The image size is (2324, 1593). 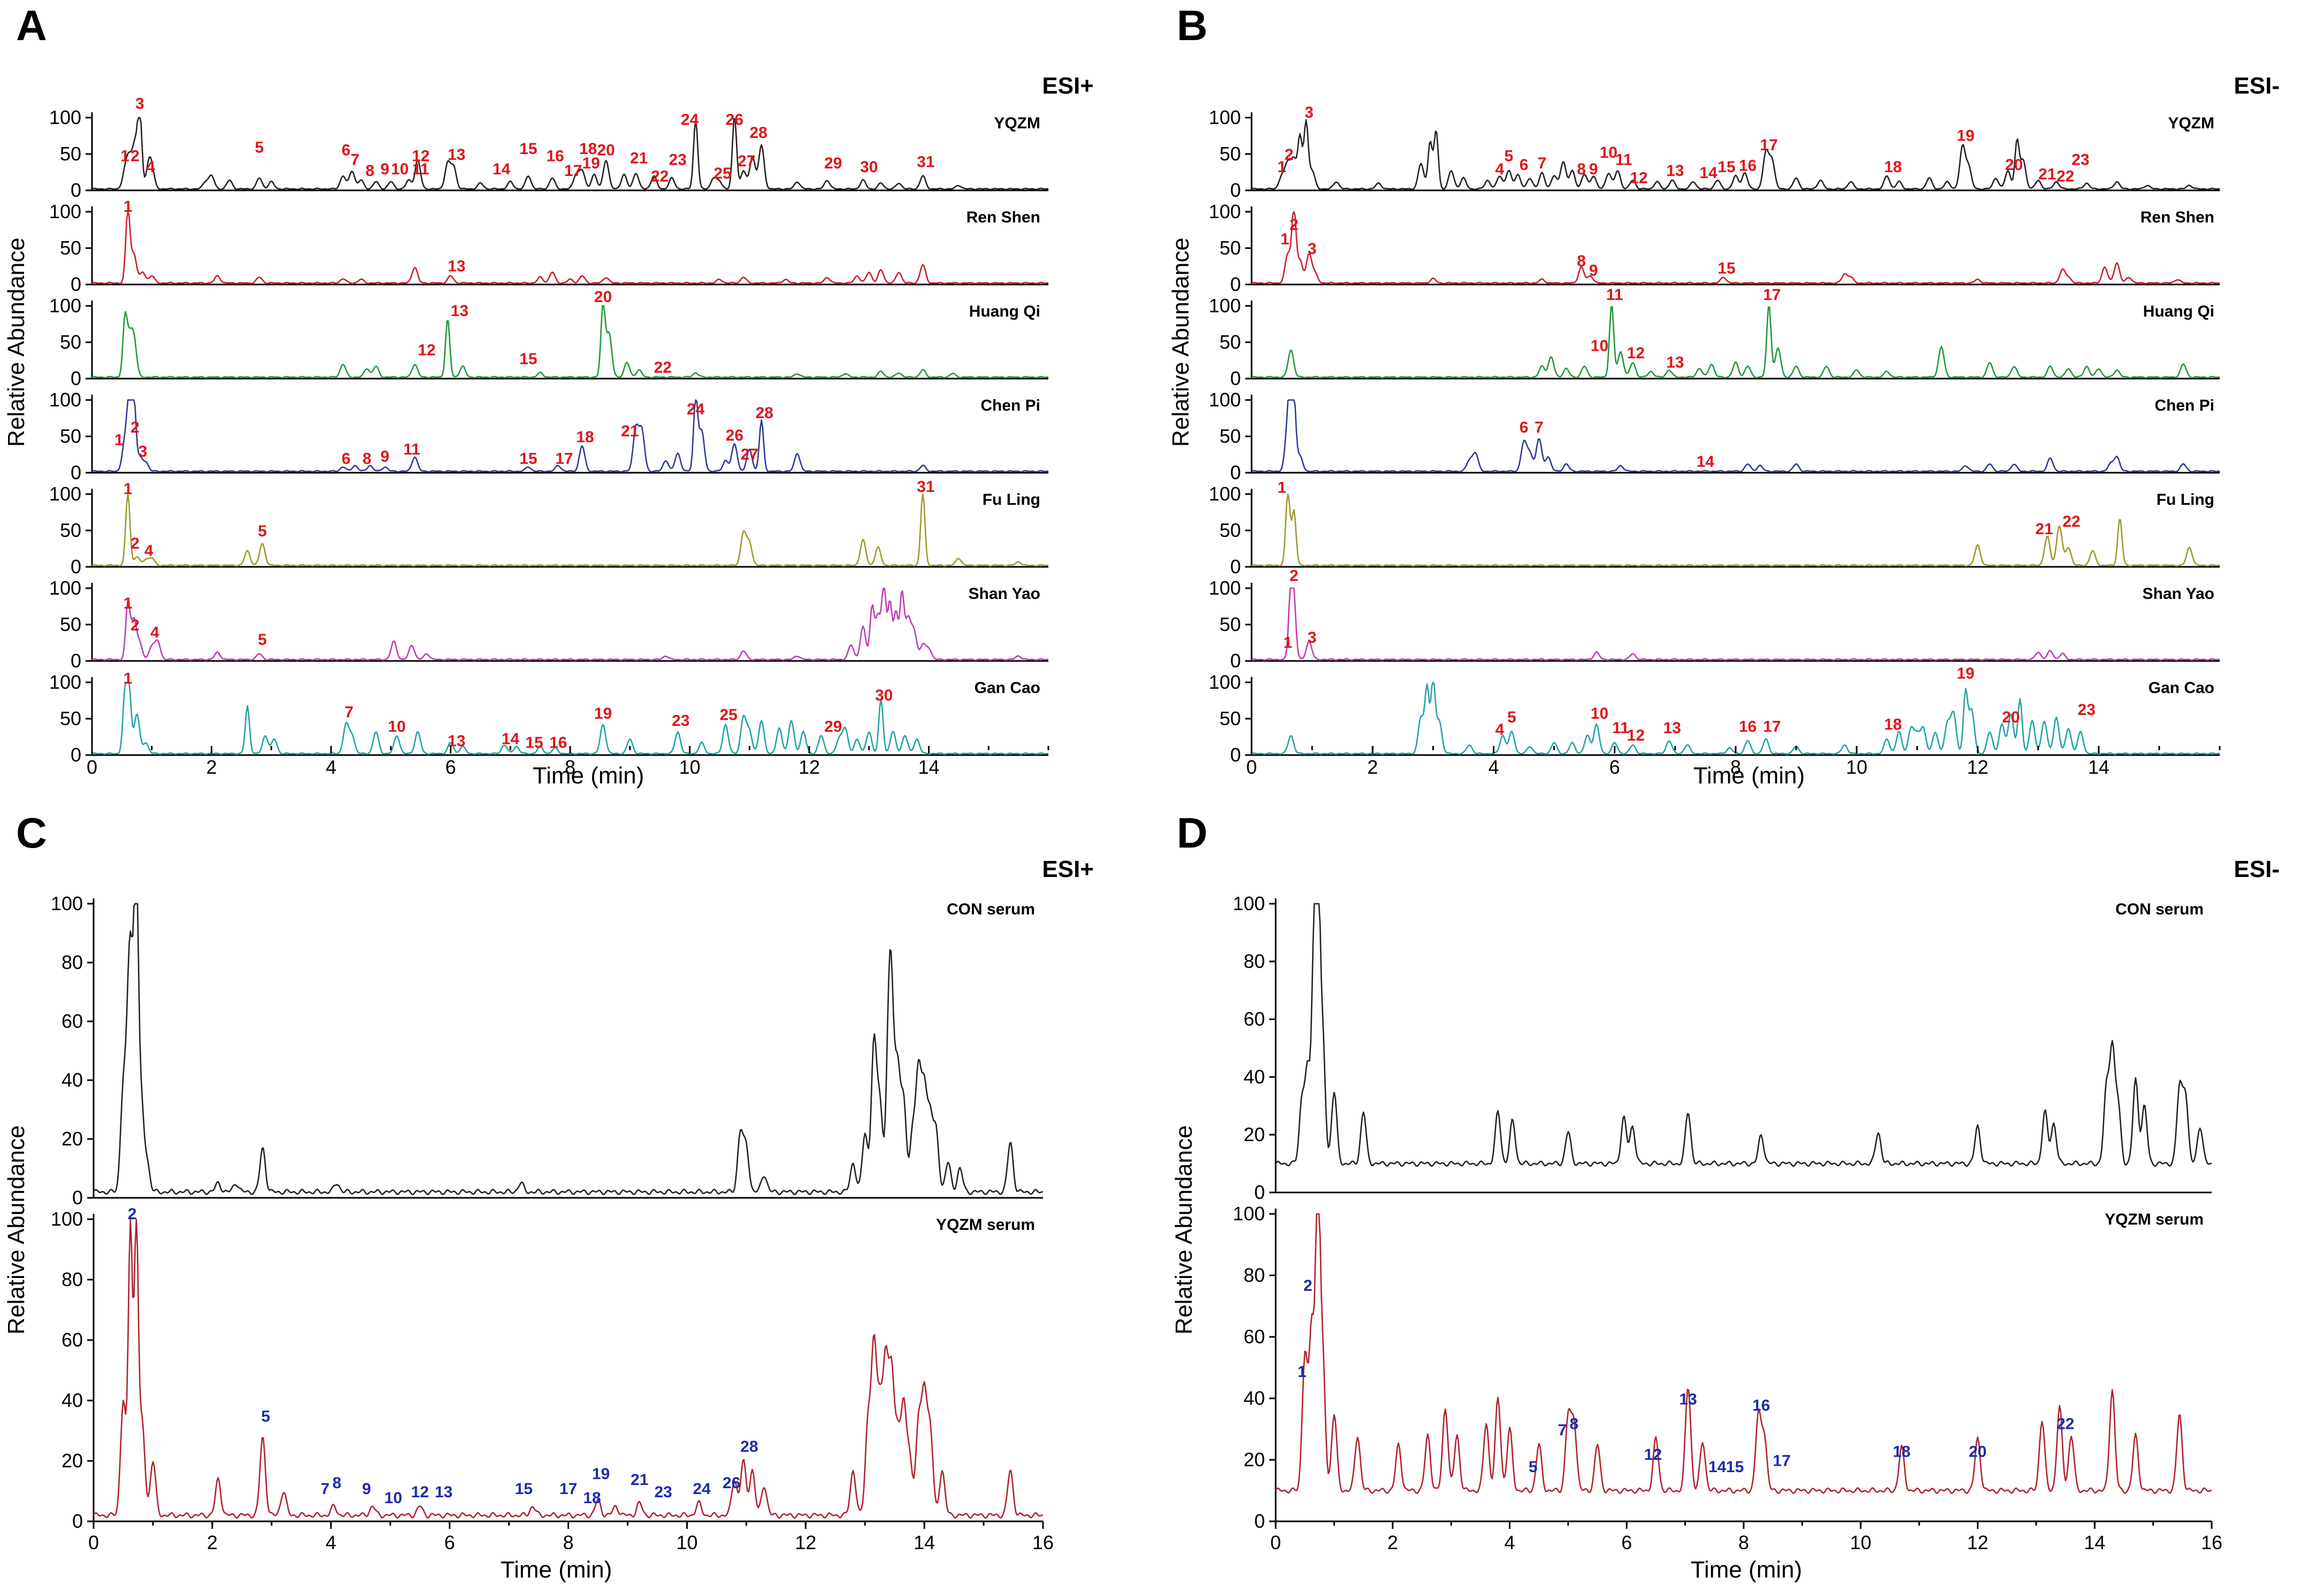 What do you see at coordinates (731, 1483) in the screenshot?
I see `peak-label-26: 26` at bounding box center [731, 1483].